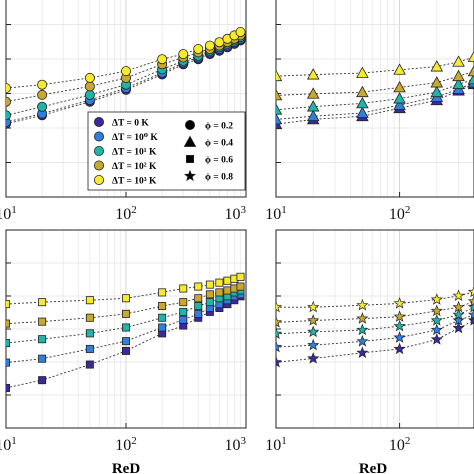 This screenshot has height=474, width=474. I want to click on x-tick-label: 10³, so click(236, 213).